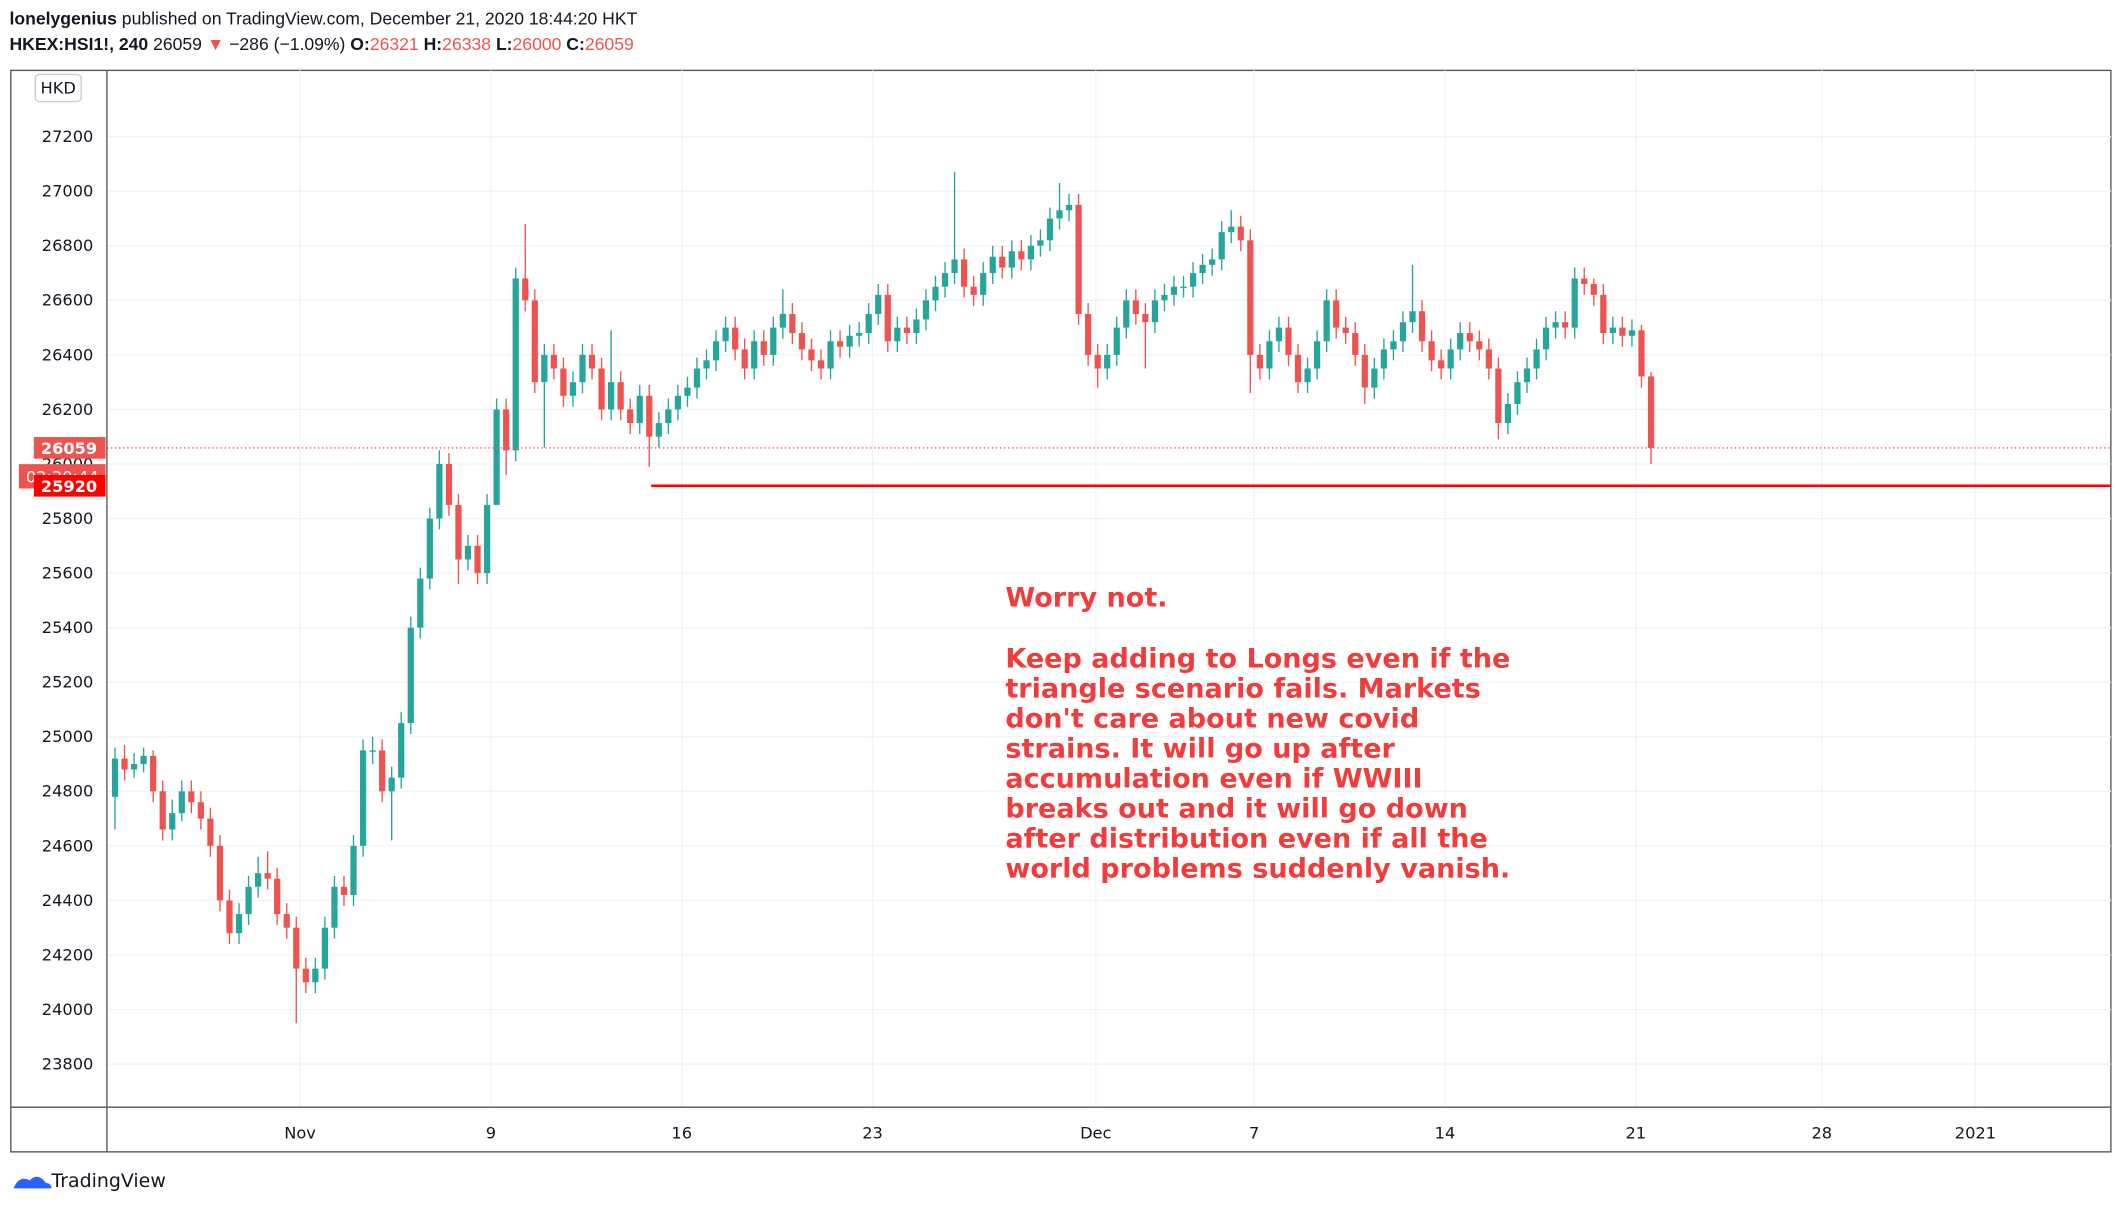  What do you see at coordinates (78, 44) in the screenshot?
I see `symbol: HKEX:HSI1!, 240` at bounding box center [78, 44].